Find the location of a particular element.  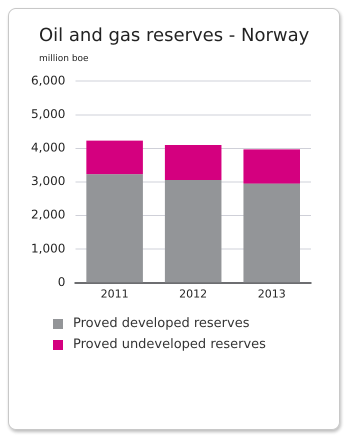

y-axis-title: million boe is located at coordinates (64, 58).